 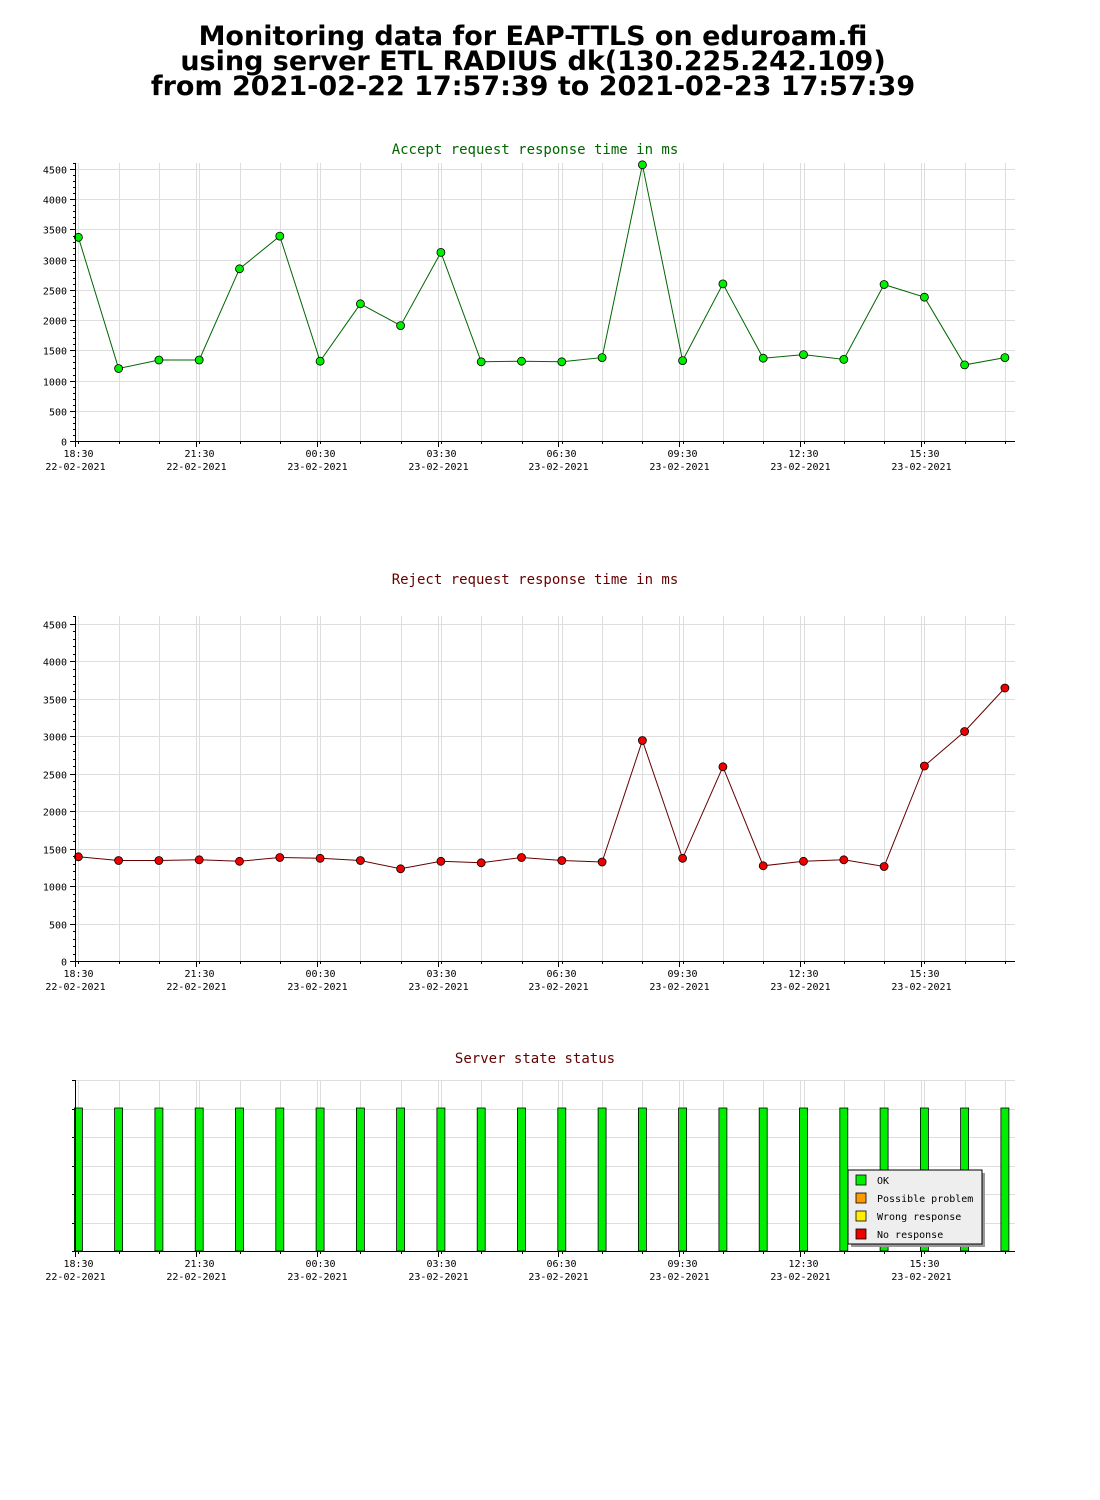 What do you see at coordinates (915, 1207) in the screenshot?
I see `legend-box` at bounding box center [915, 1207].